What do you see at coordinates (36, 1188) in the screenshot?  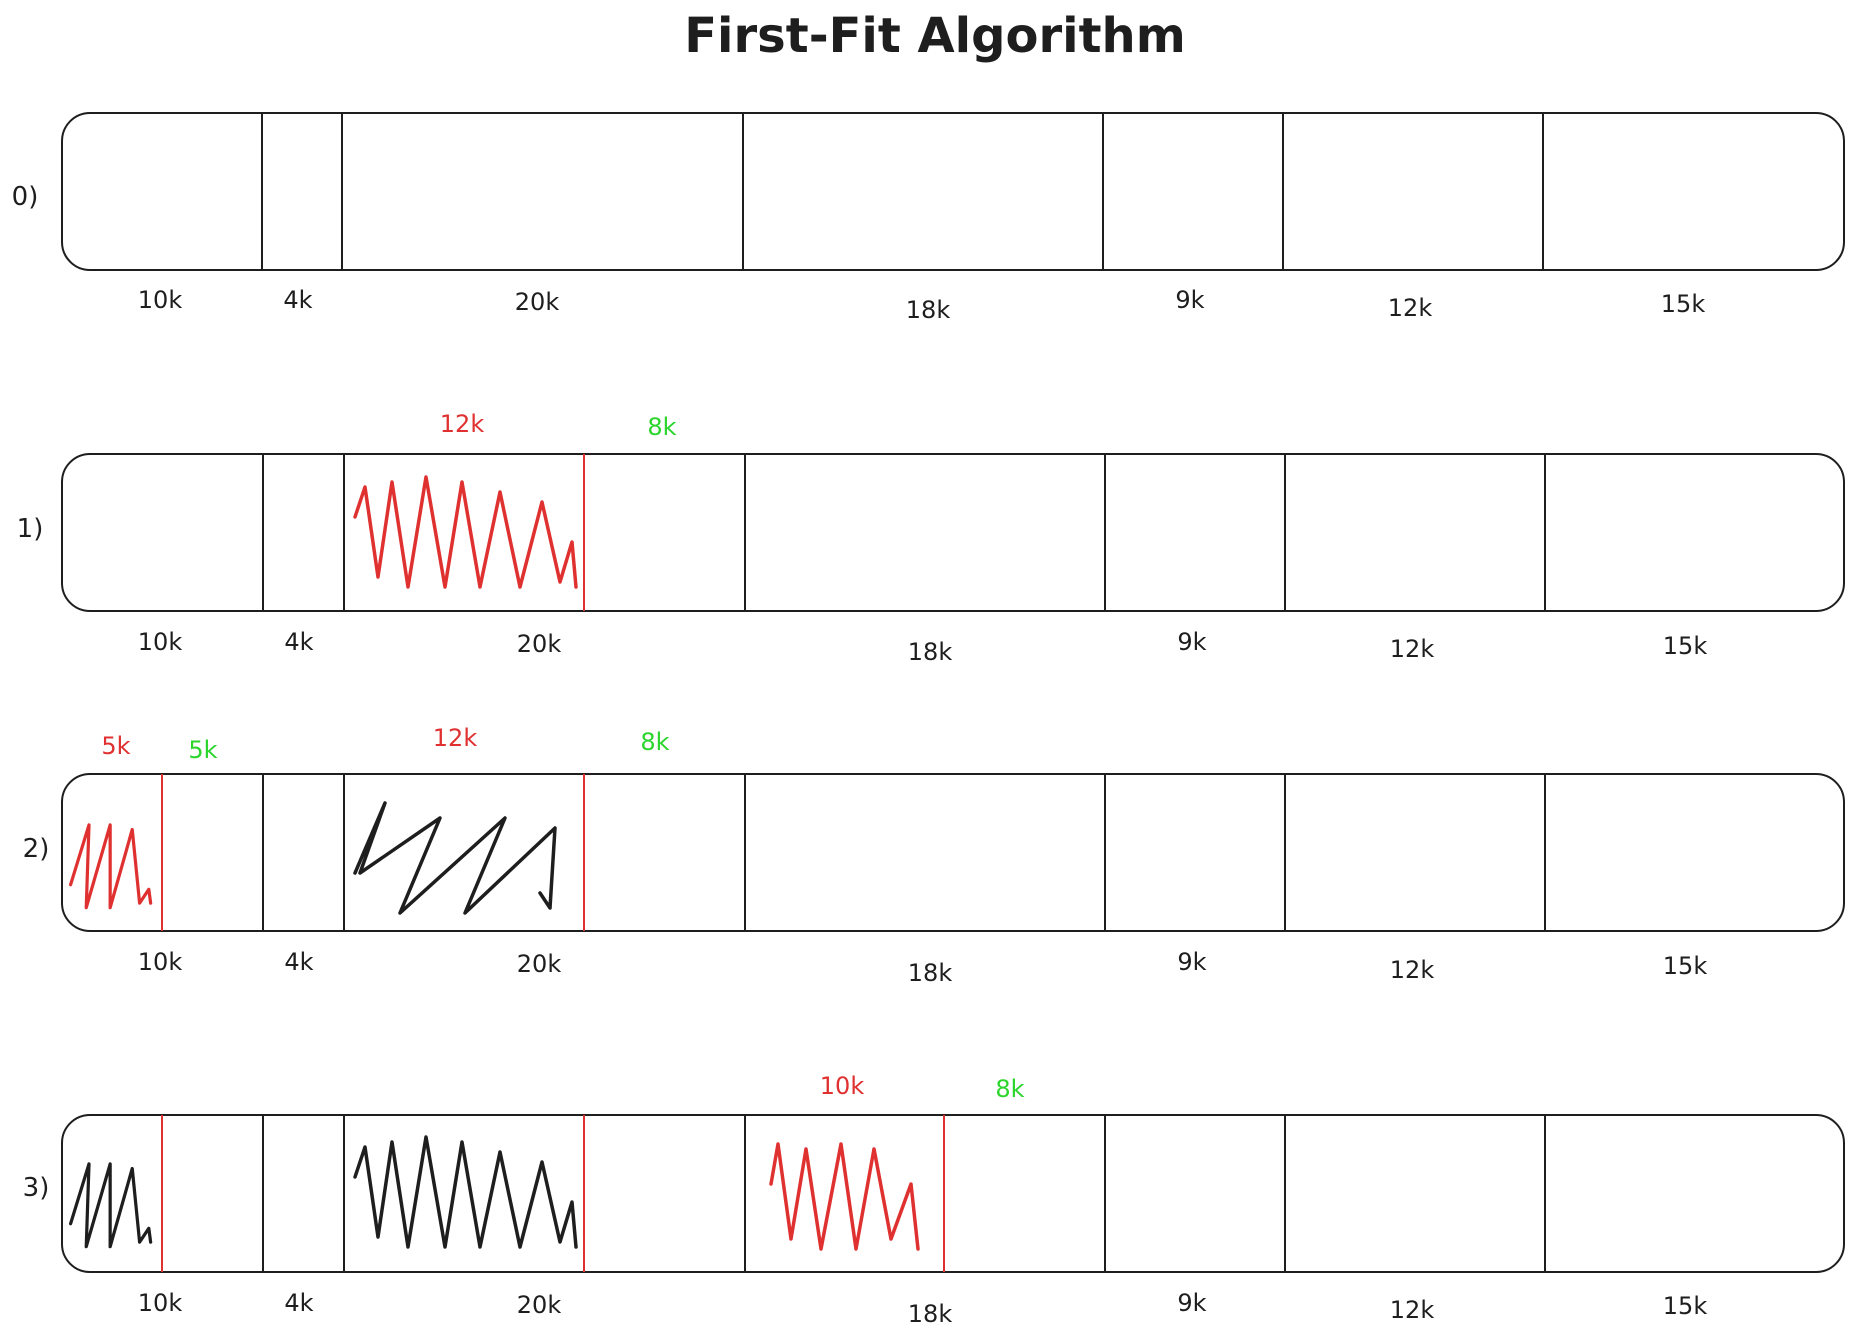 I see `row-label: 3)` at bounding box center [36, 1188].